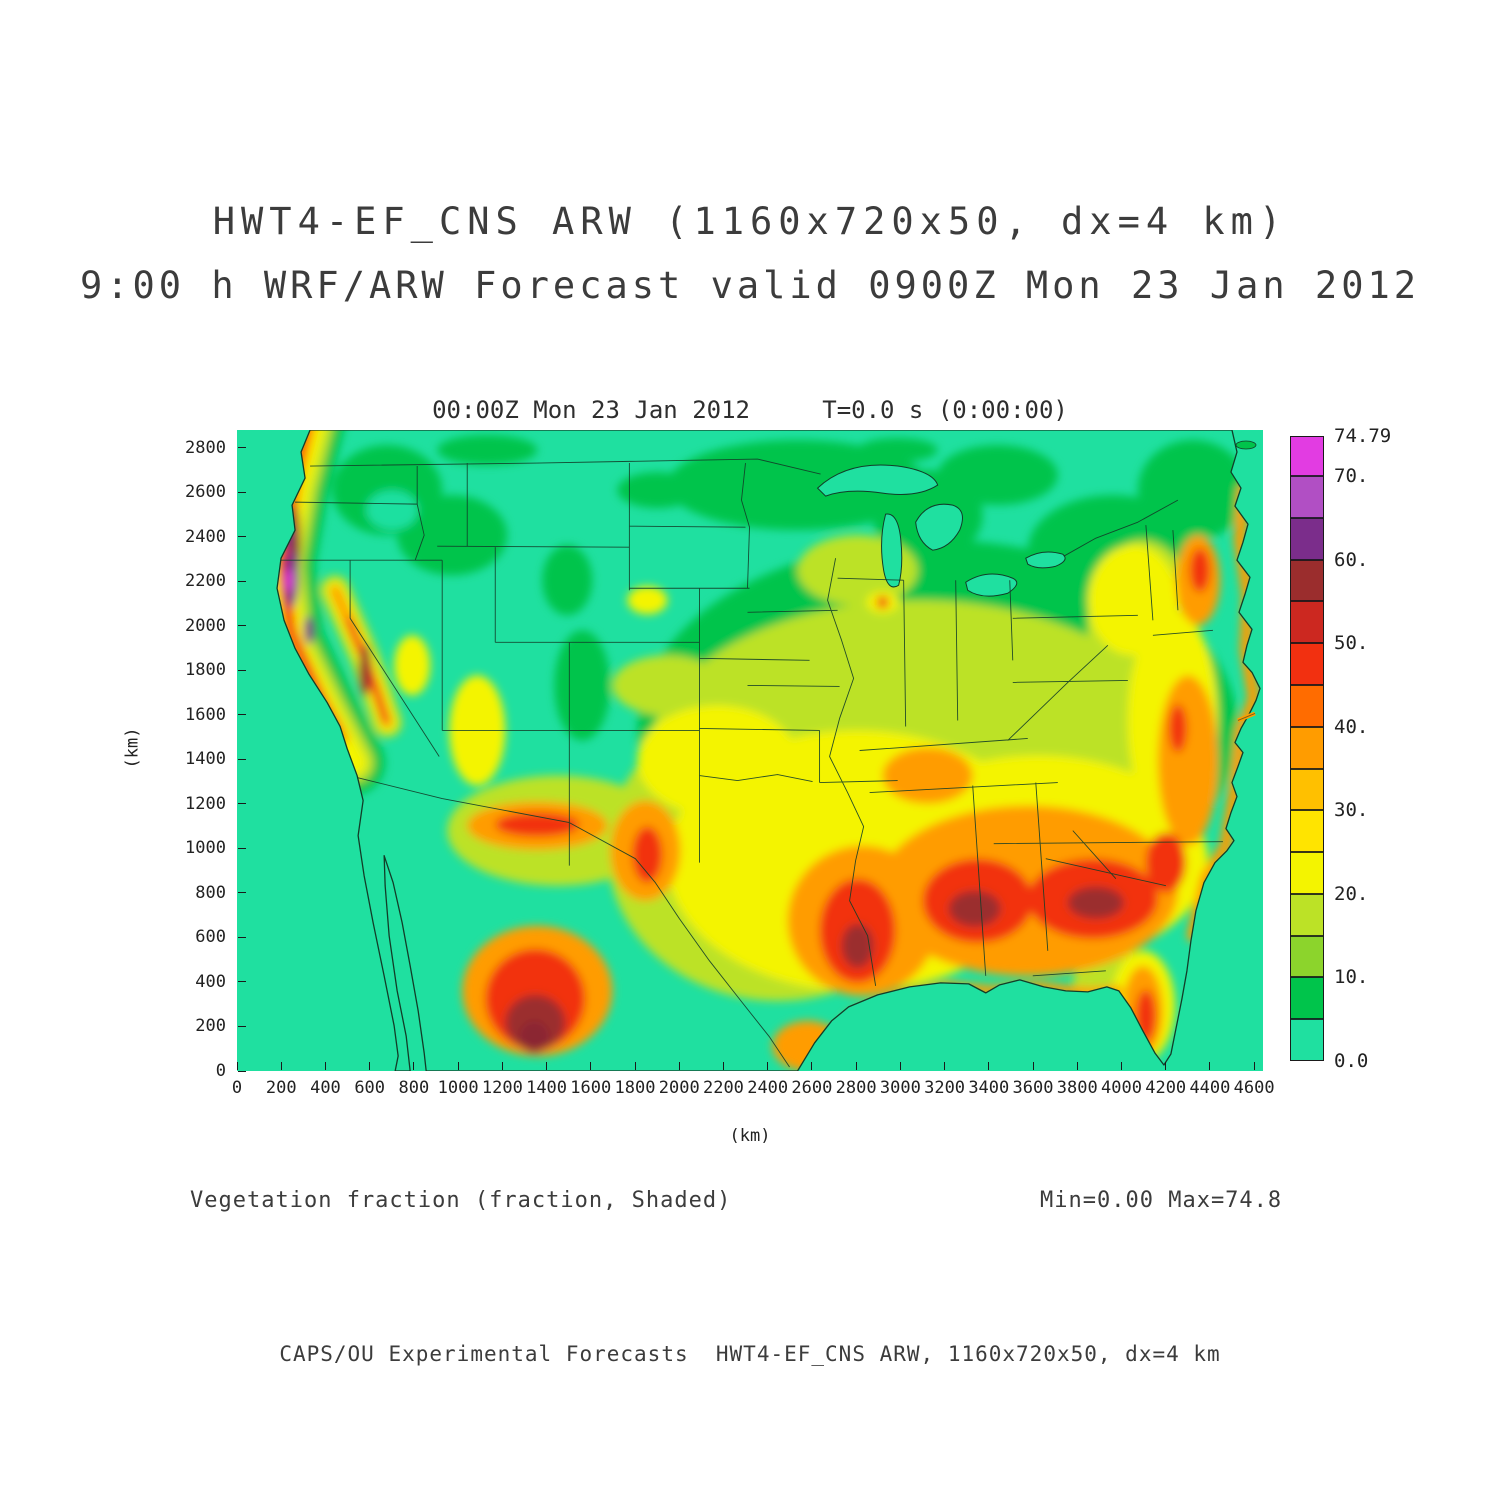 The height and width of the screenshot is (1500, 1500). I want to click on y-tick-label: 1800, so click(205, 670).